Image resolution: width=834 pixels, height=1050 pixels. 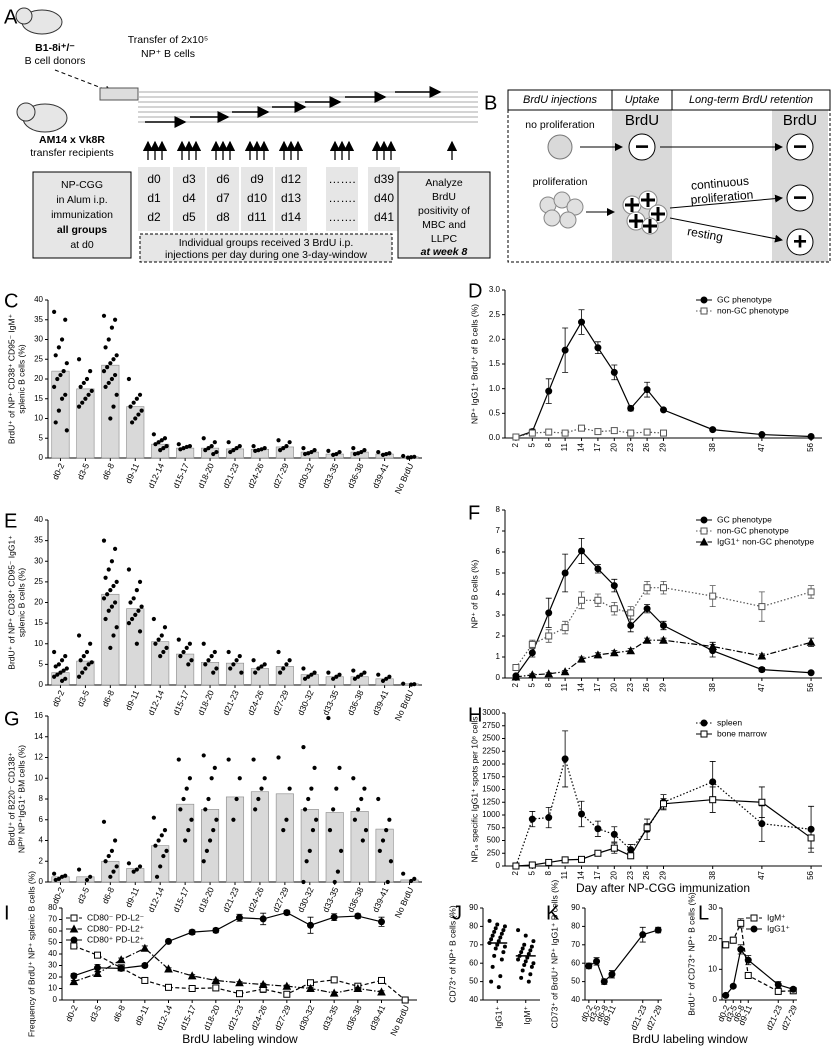 I want to click on panel-label: J, so click(x=457, y=913).